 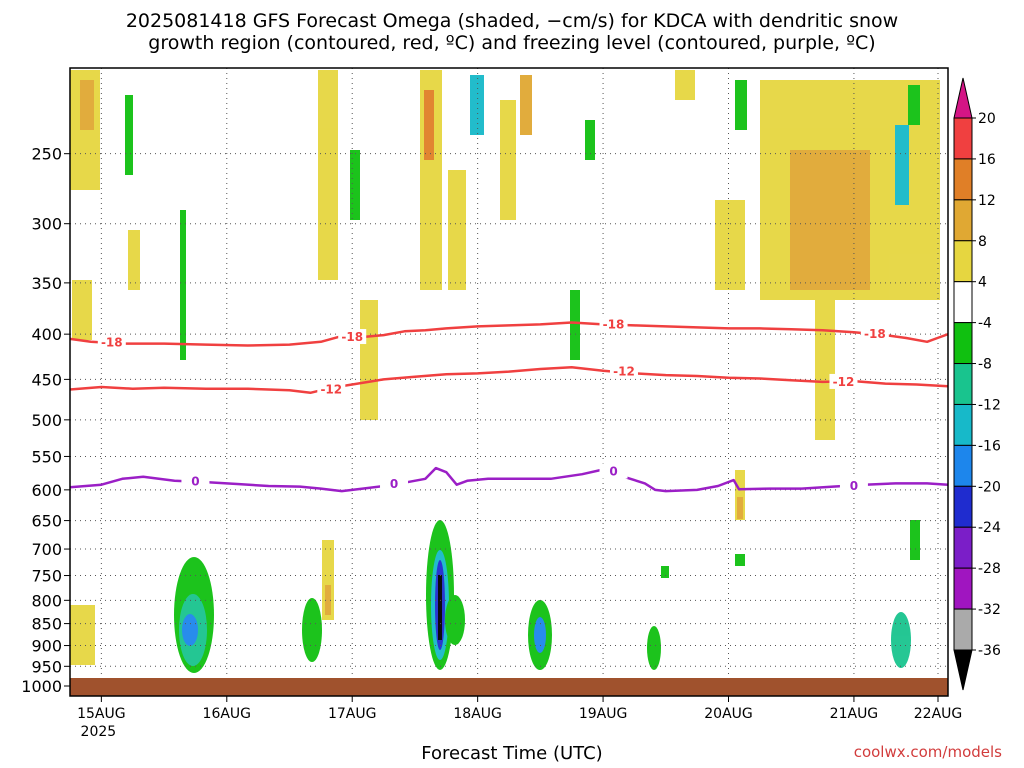 I want to click on y-tick-label: 250, so click(x=46, y=154).